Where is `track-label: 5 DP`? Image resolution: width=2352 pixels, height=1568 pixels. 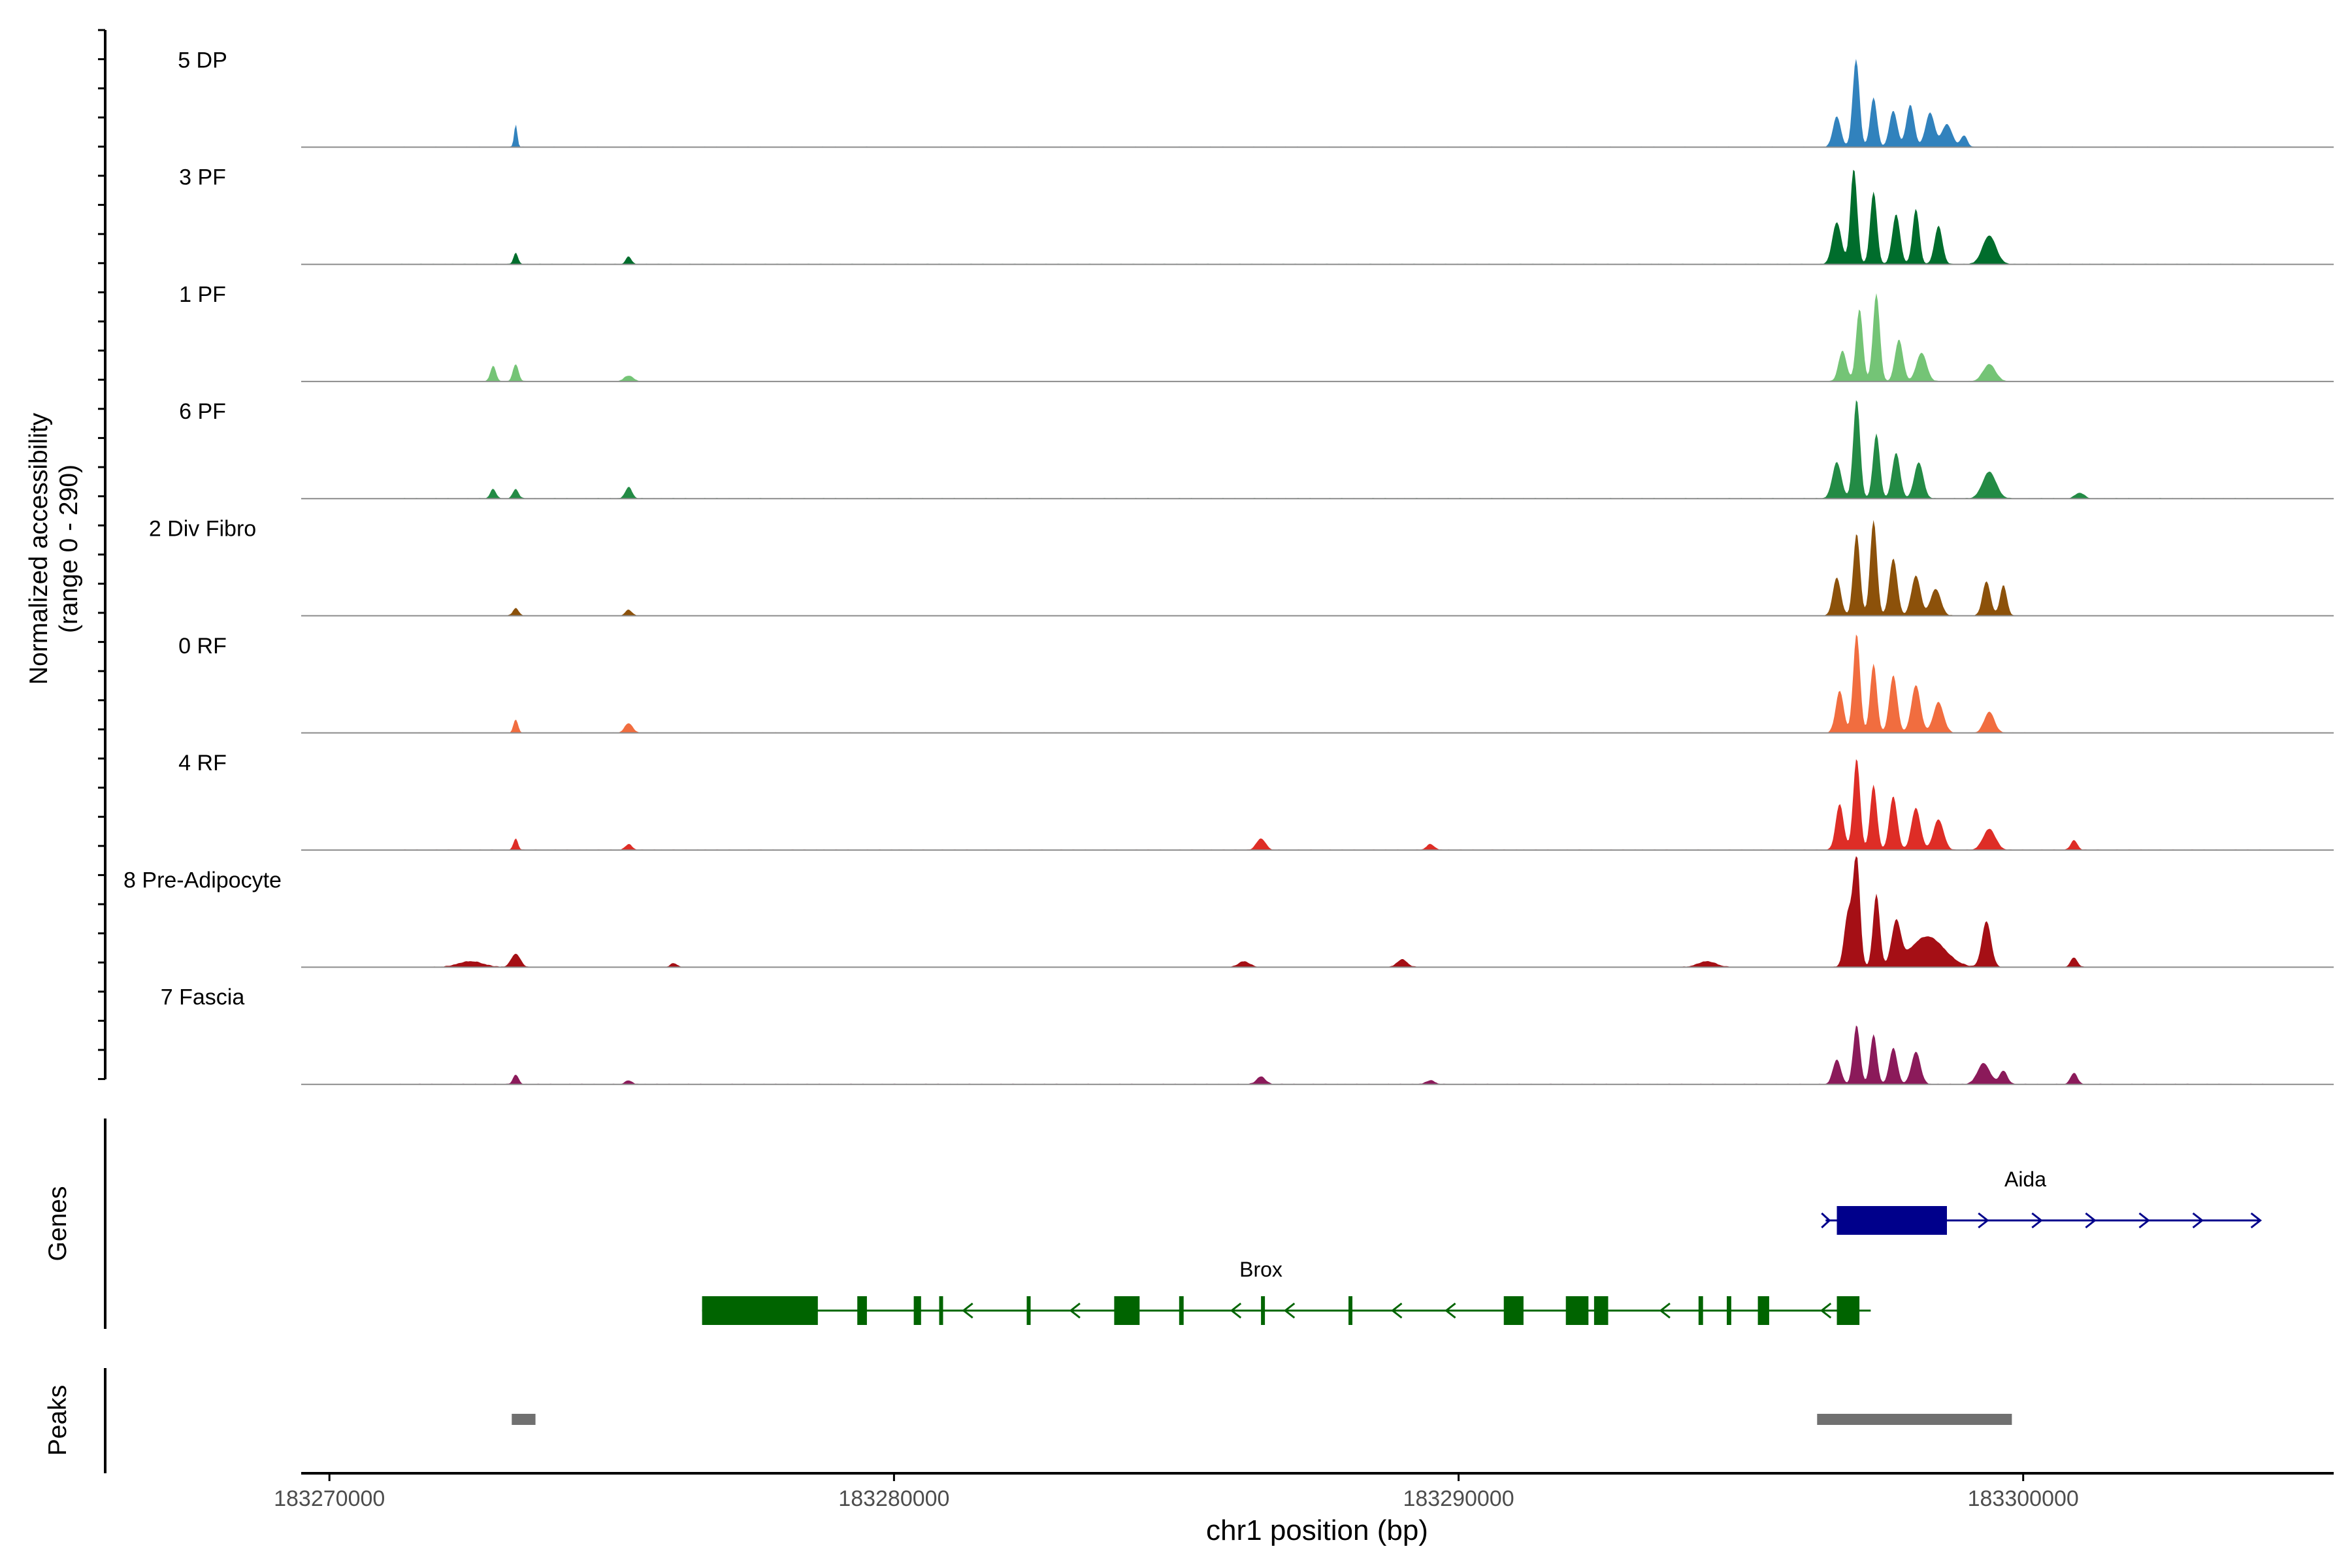
track-label: 5 DP is located at coordinates (202, 60).